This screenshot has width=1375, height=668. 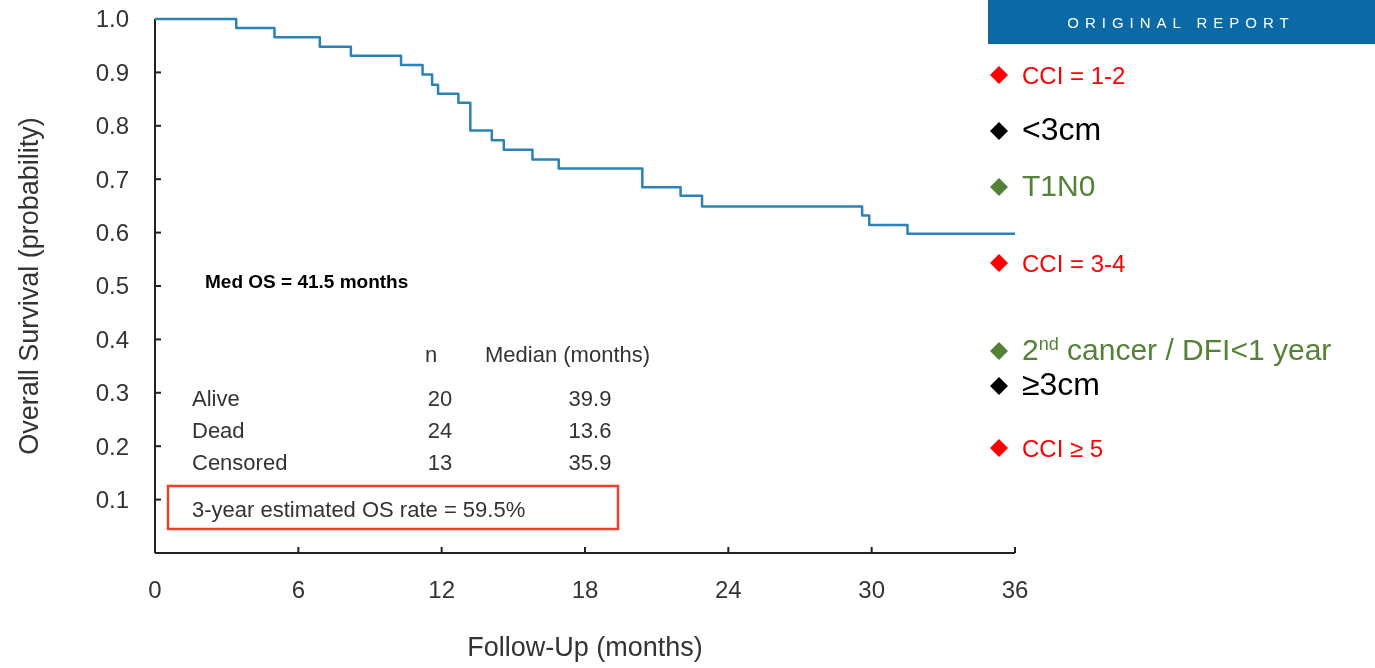 I want to click on y-tick-label: 0.5, so click(x=112, y=286).